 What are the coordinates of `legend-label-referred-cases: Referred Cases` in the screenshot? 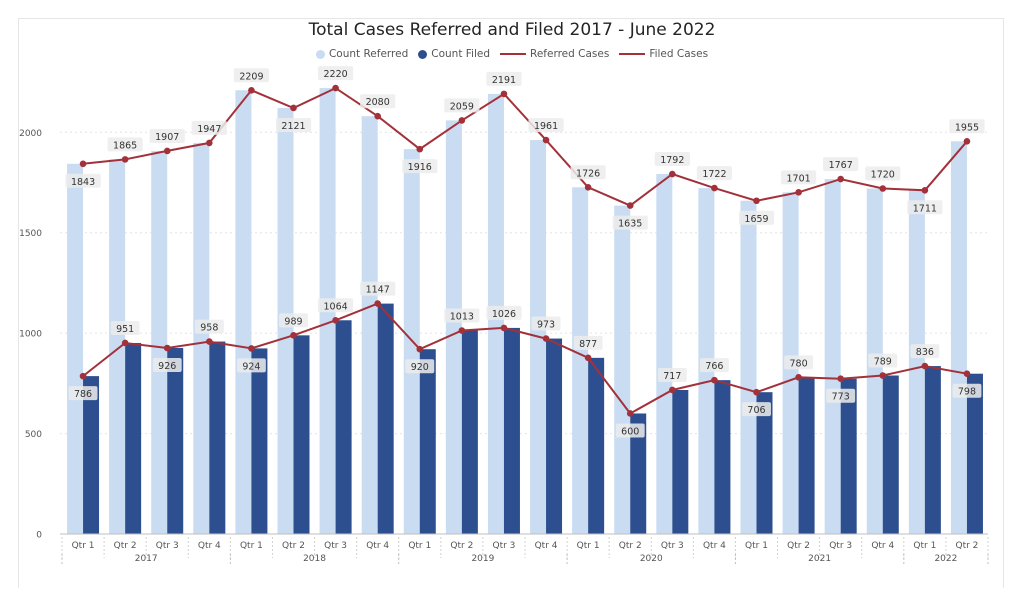 It's located at (570, 54).